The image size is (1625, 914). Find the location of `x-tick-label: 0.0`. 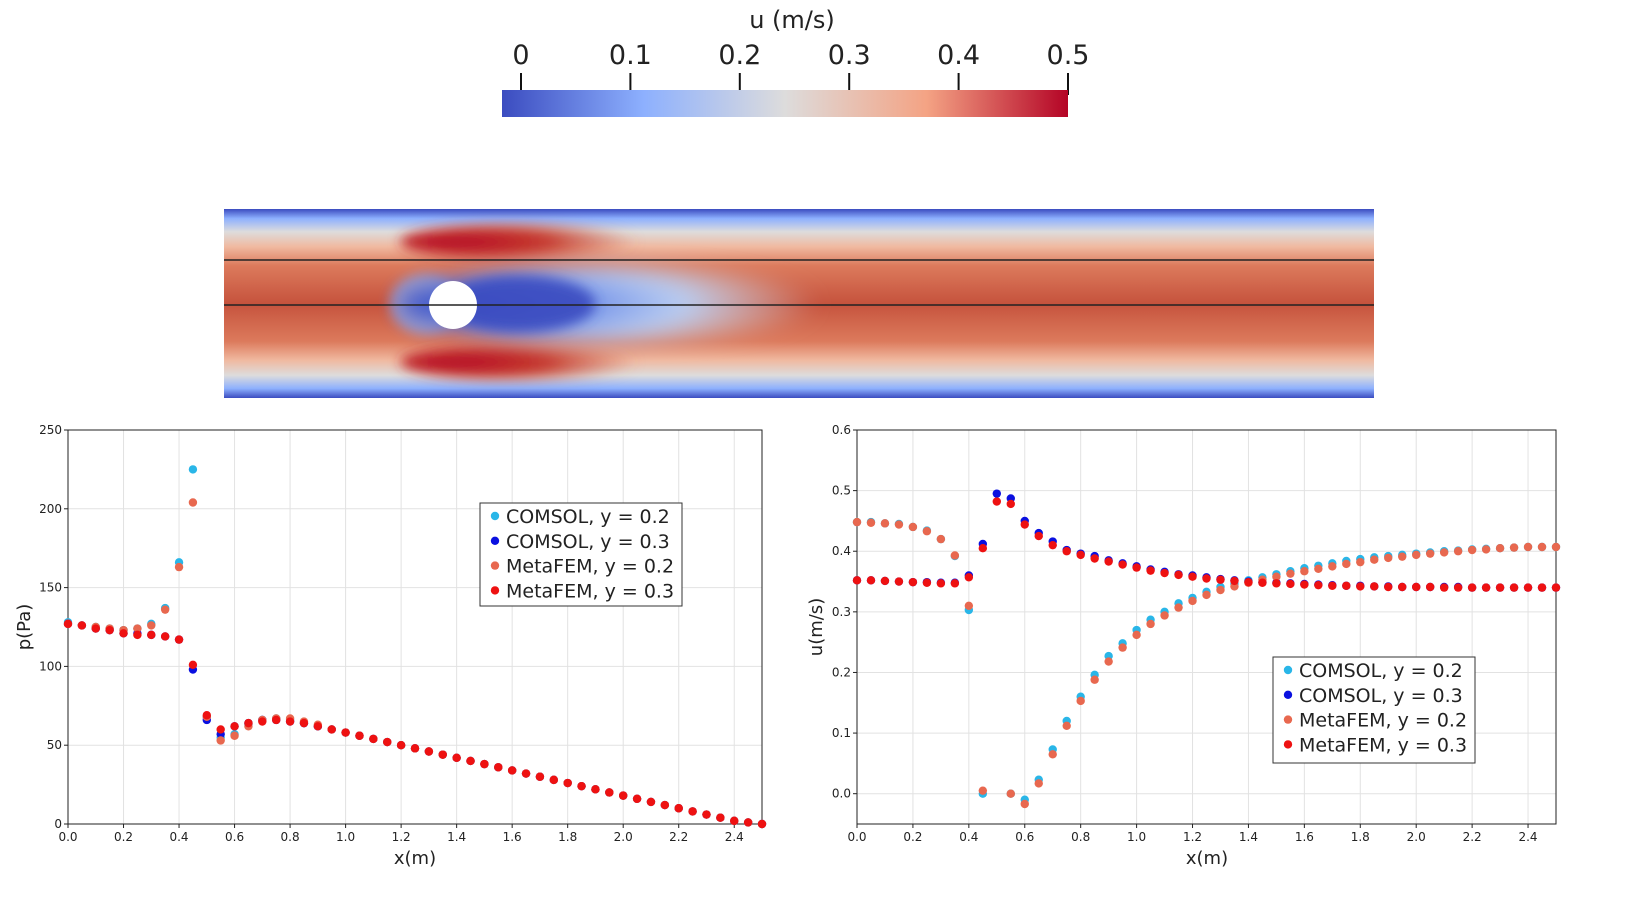

x-tick-label: 0.0 is located at coordinates (67, 837).